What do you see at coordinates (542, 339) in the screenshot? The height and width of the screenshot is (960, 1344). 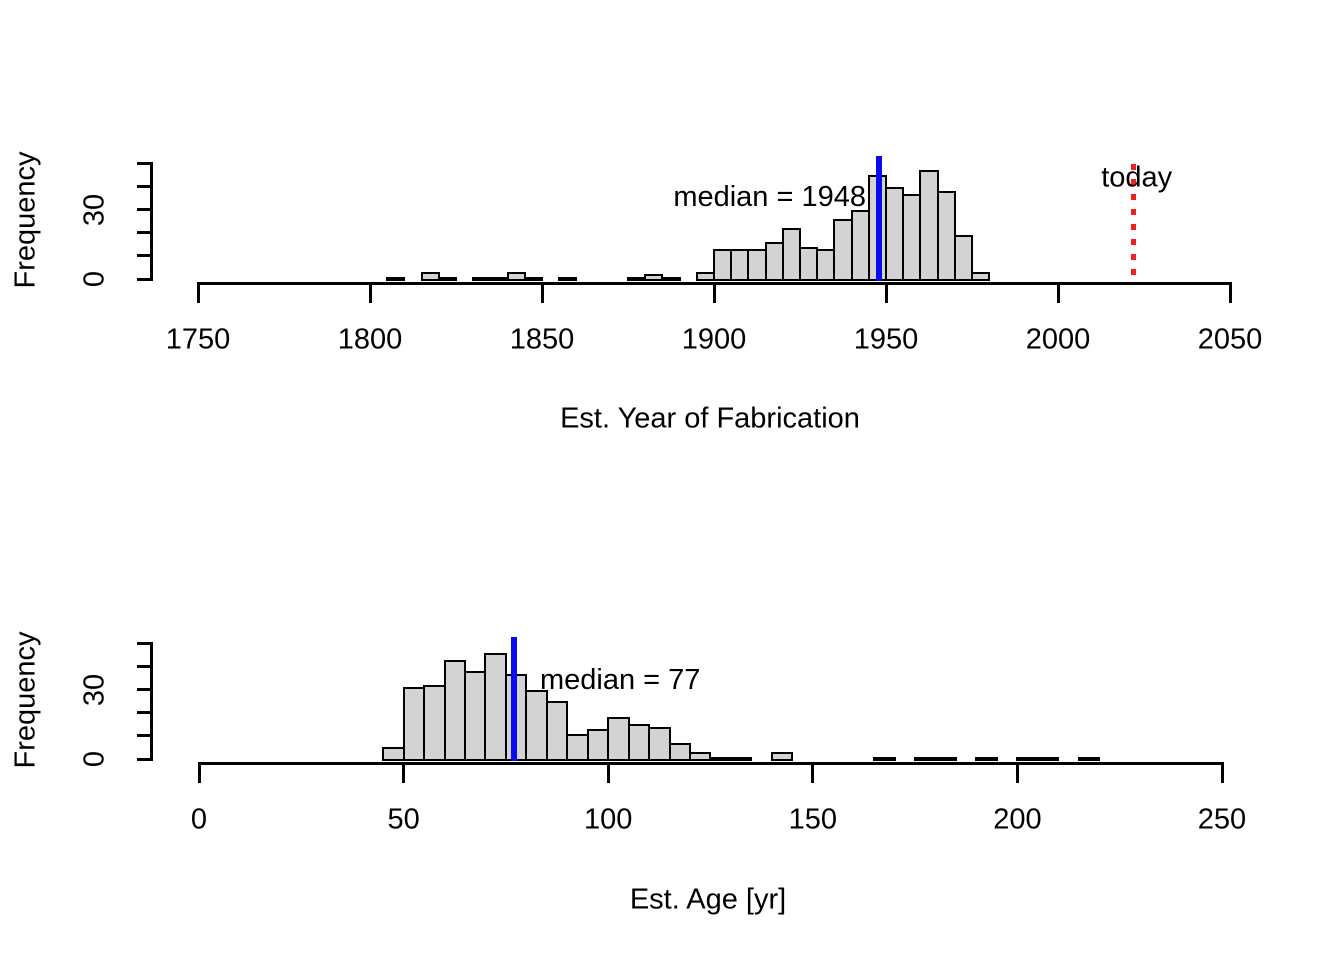 I see `x-tick-label: 1850` at bounding box center [542, 339].